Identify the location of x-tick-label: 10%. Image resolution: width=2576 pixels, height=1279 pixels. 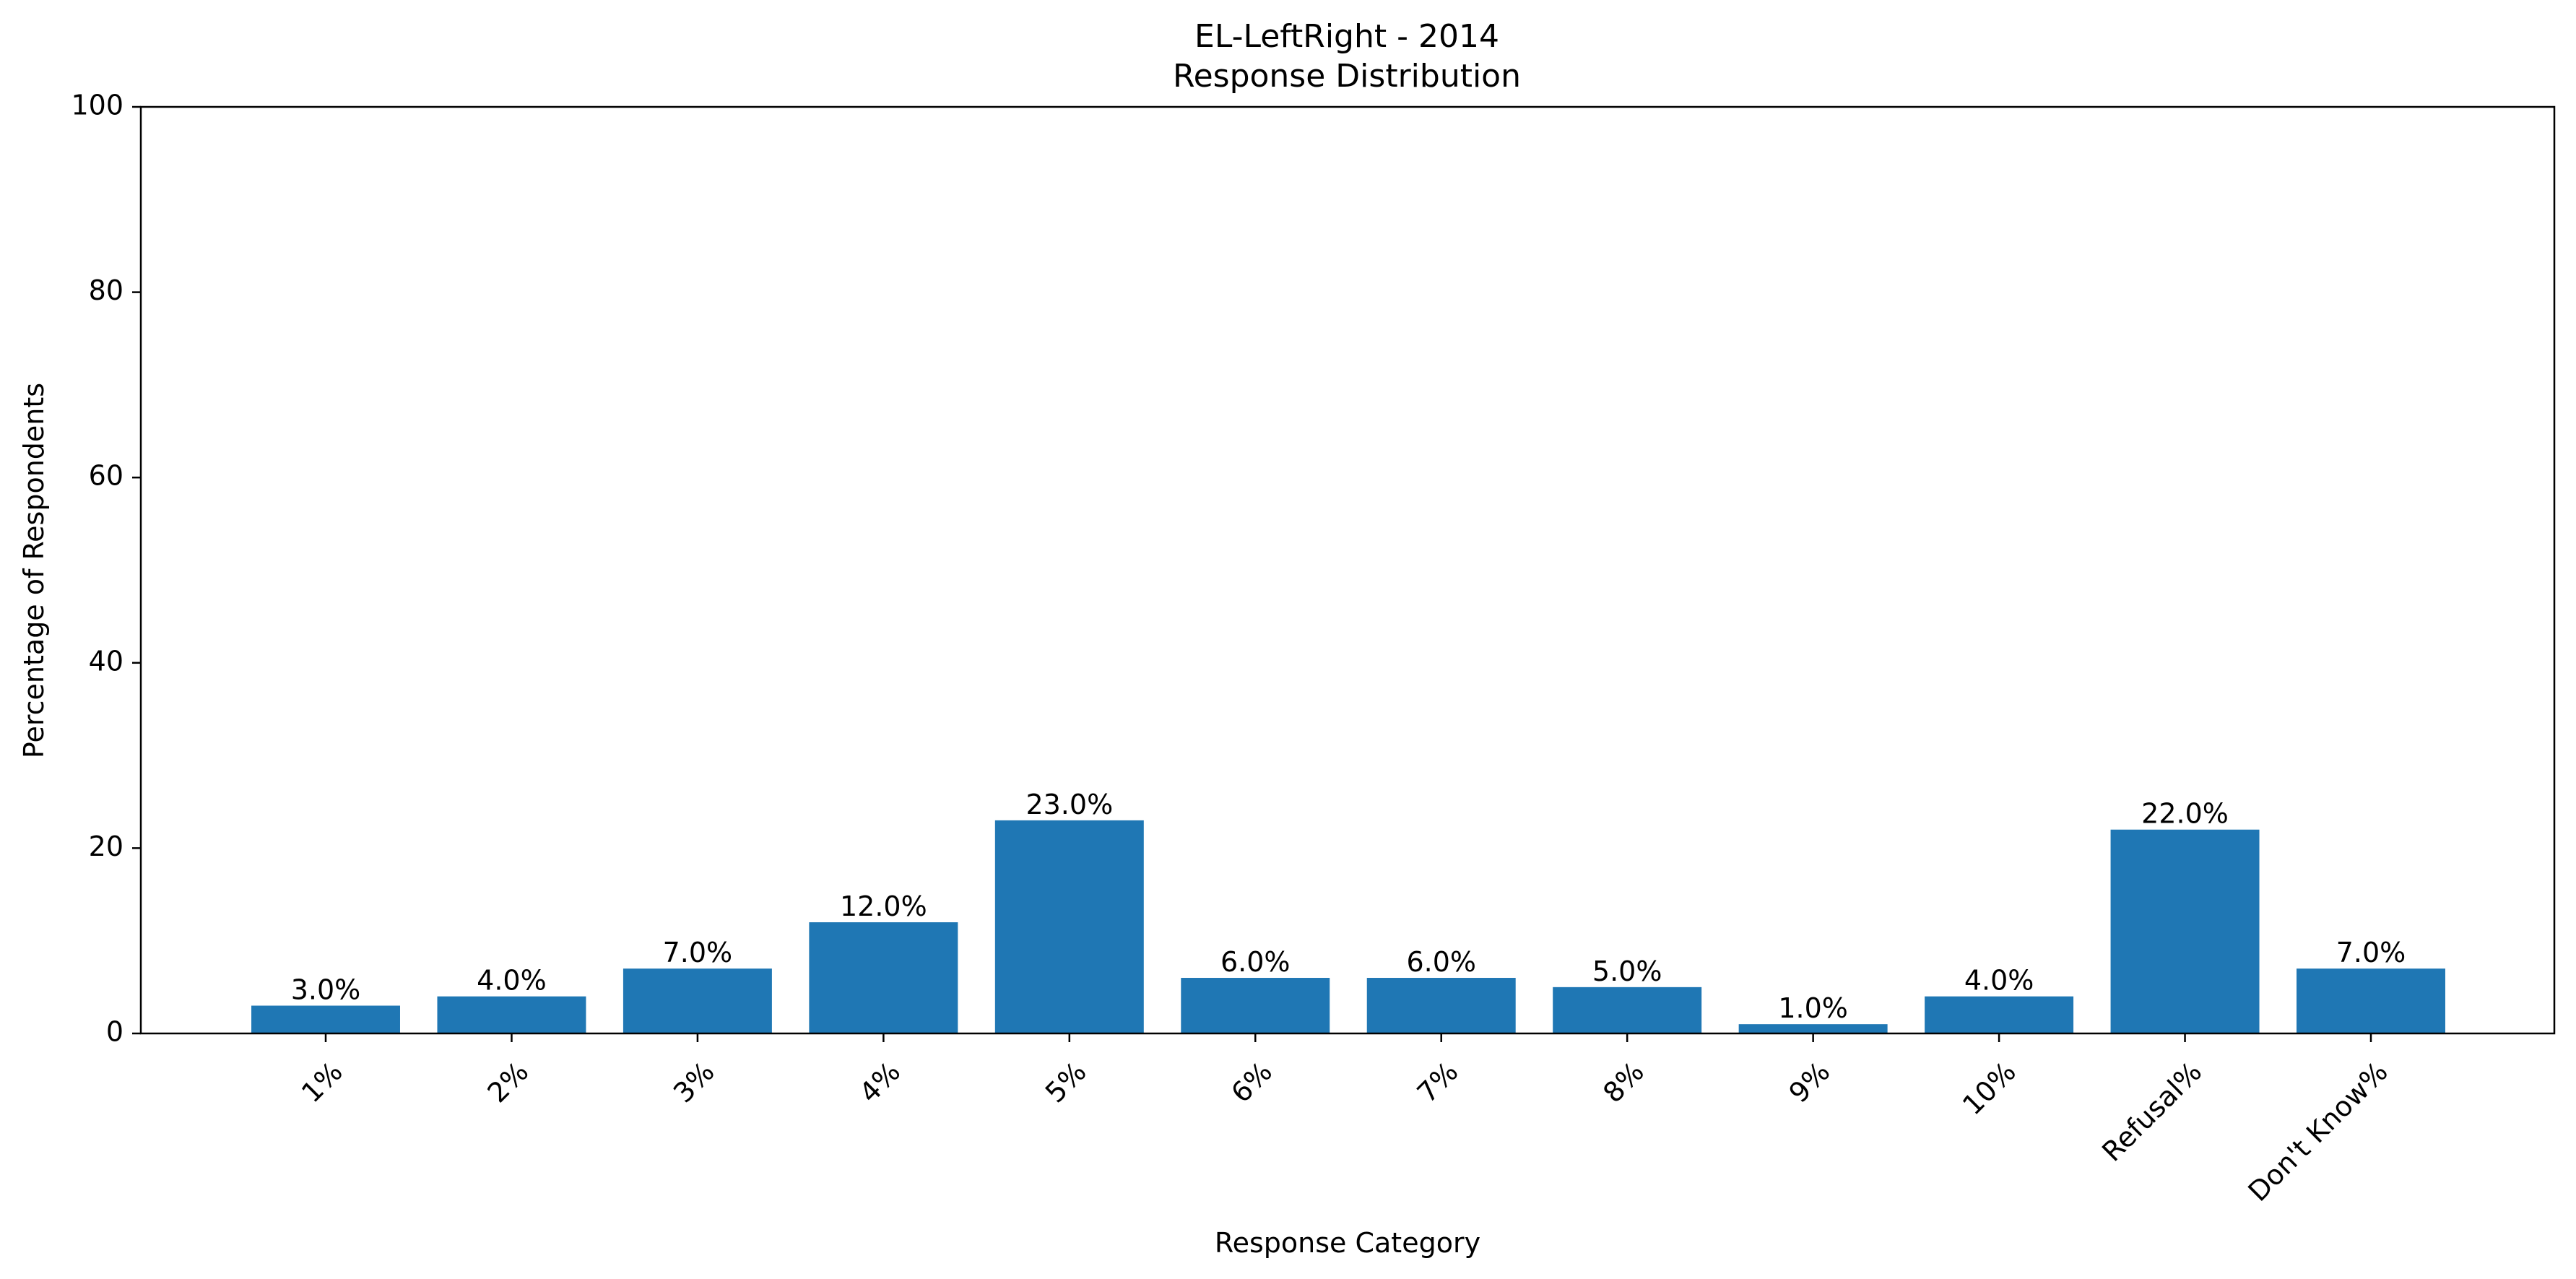
(1989, 1089).